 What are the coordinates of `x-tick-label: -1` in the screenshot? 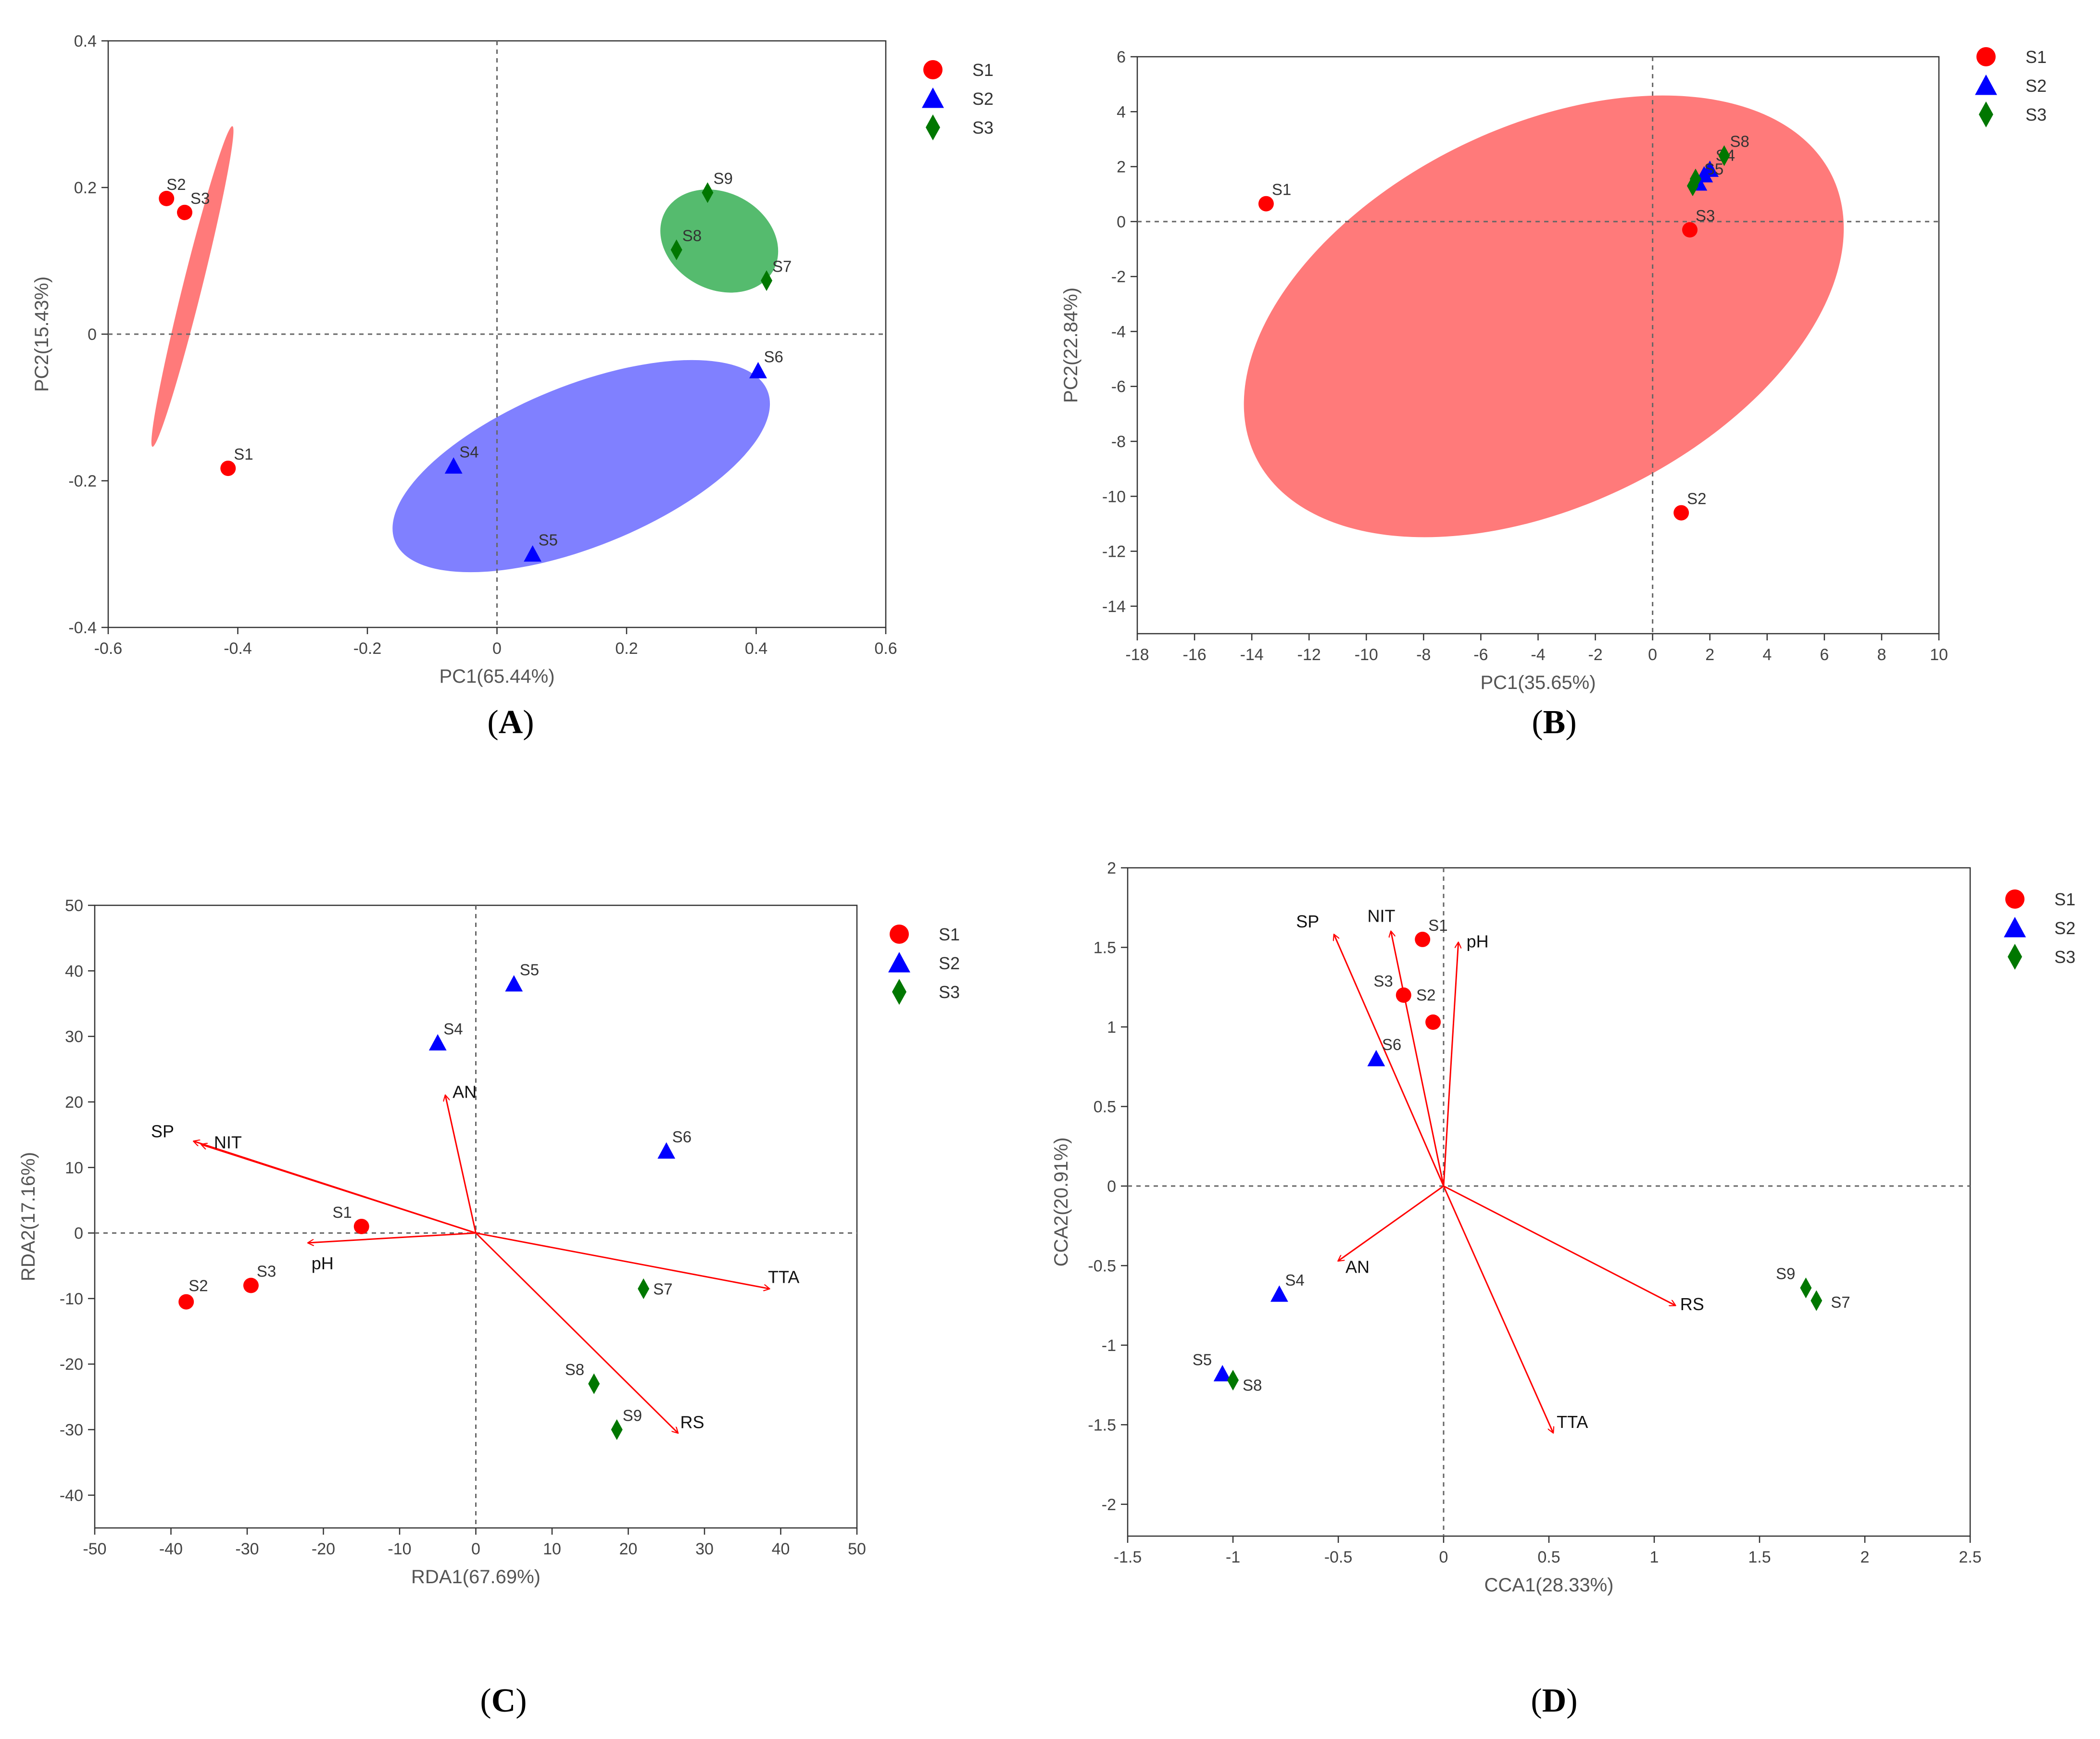 It's located at (1233, 1557).